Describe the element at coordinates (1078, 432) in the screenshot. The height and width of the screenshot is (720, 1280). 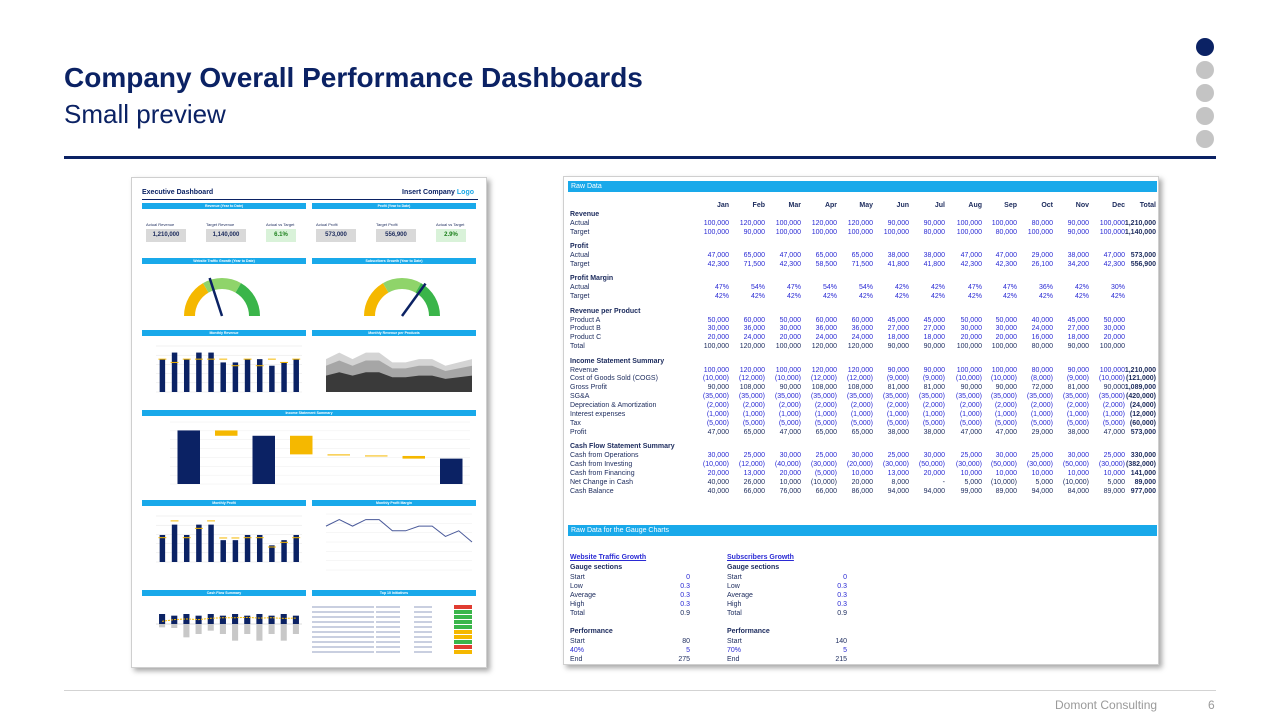
I see `data-cell: 38,000` at that location.